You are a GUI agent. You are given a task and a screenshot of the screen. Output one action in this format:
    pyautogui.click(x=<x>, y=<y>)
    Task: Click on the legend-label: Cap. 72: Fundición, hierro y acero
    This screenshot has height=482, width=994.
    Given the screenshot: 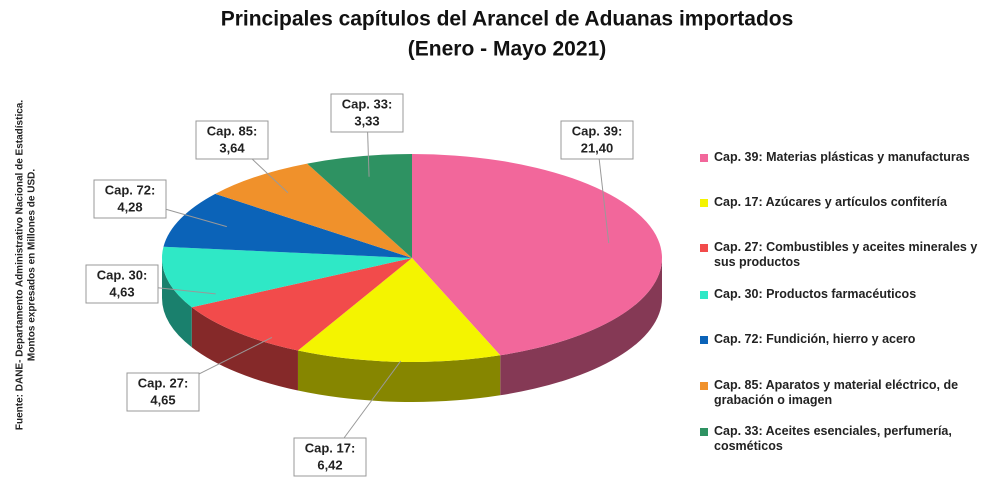 What is the action you would take?
    pyautogui.click(x=815, y=339)
    